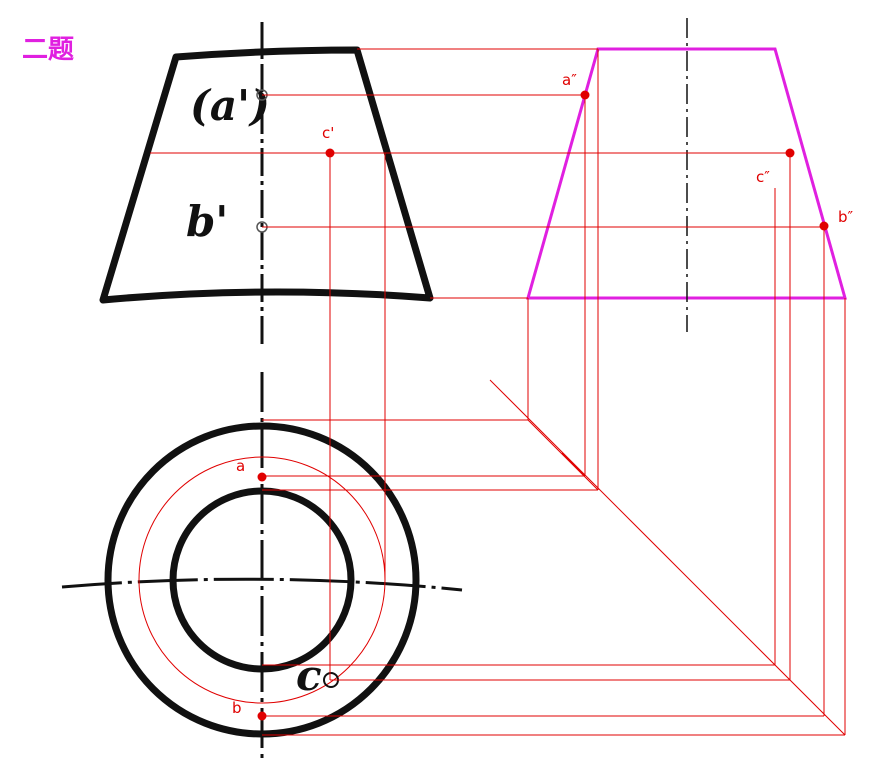 The image size is (883, 767). I want to click on label-a-prime: (a'), so click(230, 105).